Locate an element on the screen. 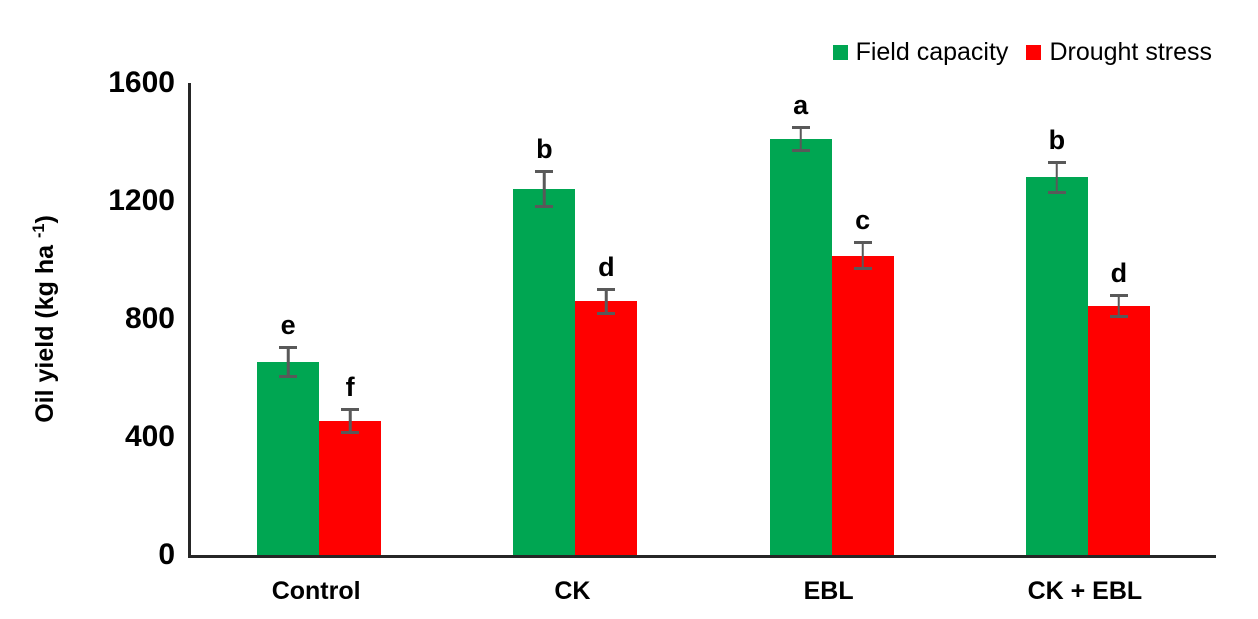 The image size is (1258, 619). error-bar-drought-stress-control is located at coordinates (350, 421).